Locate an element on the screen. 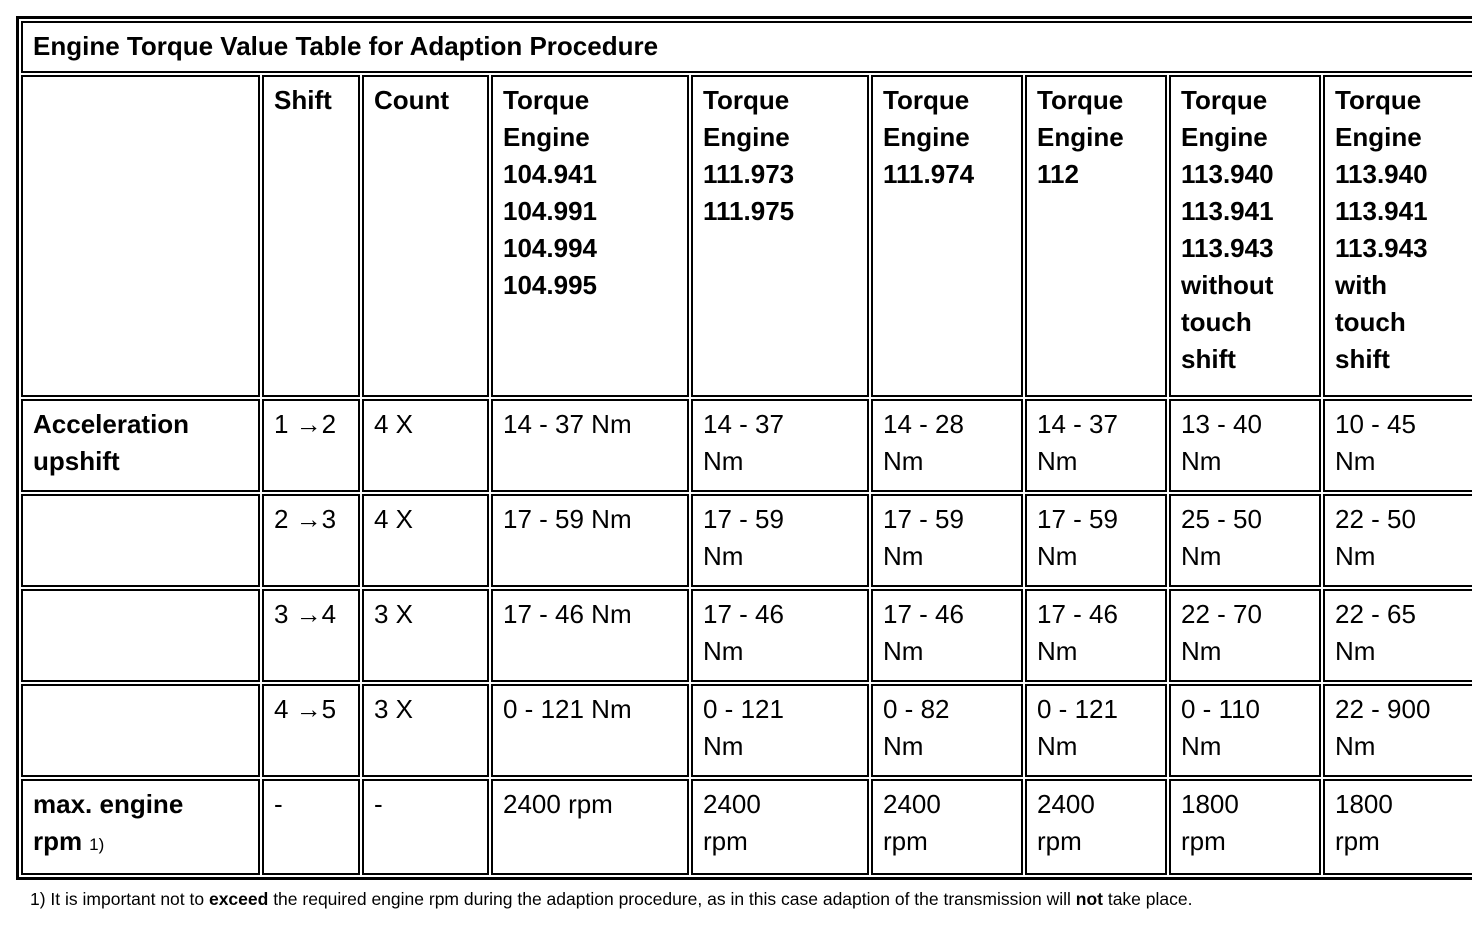 The height and width of the screenshot is (928, 1472). row-label-cell: max. engine rpm 1) is located at coordinates (140, 827).